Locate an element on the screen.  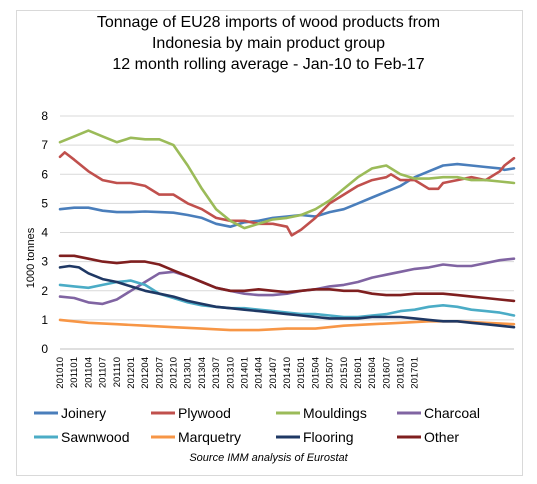
x-tick-label: 201201 is located at coordinates (131, 373).